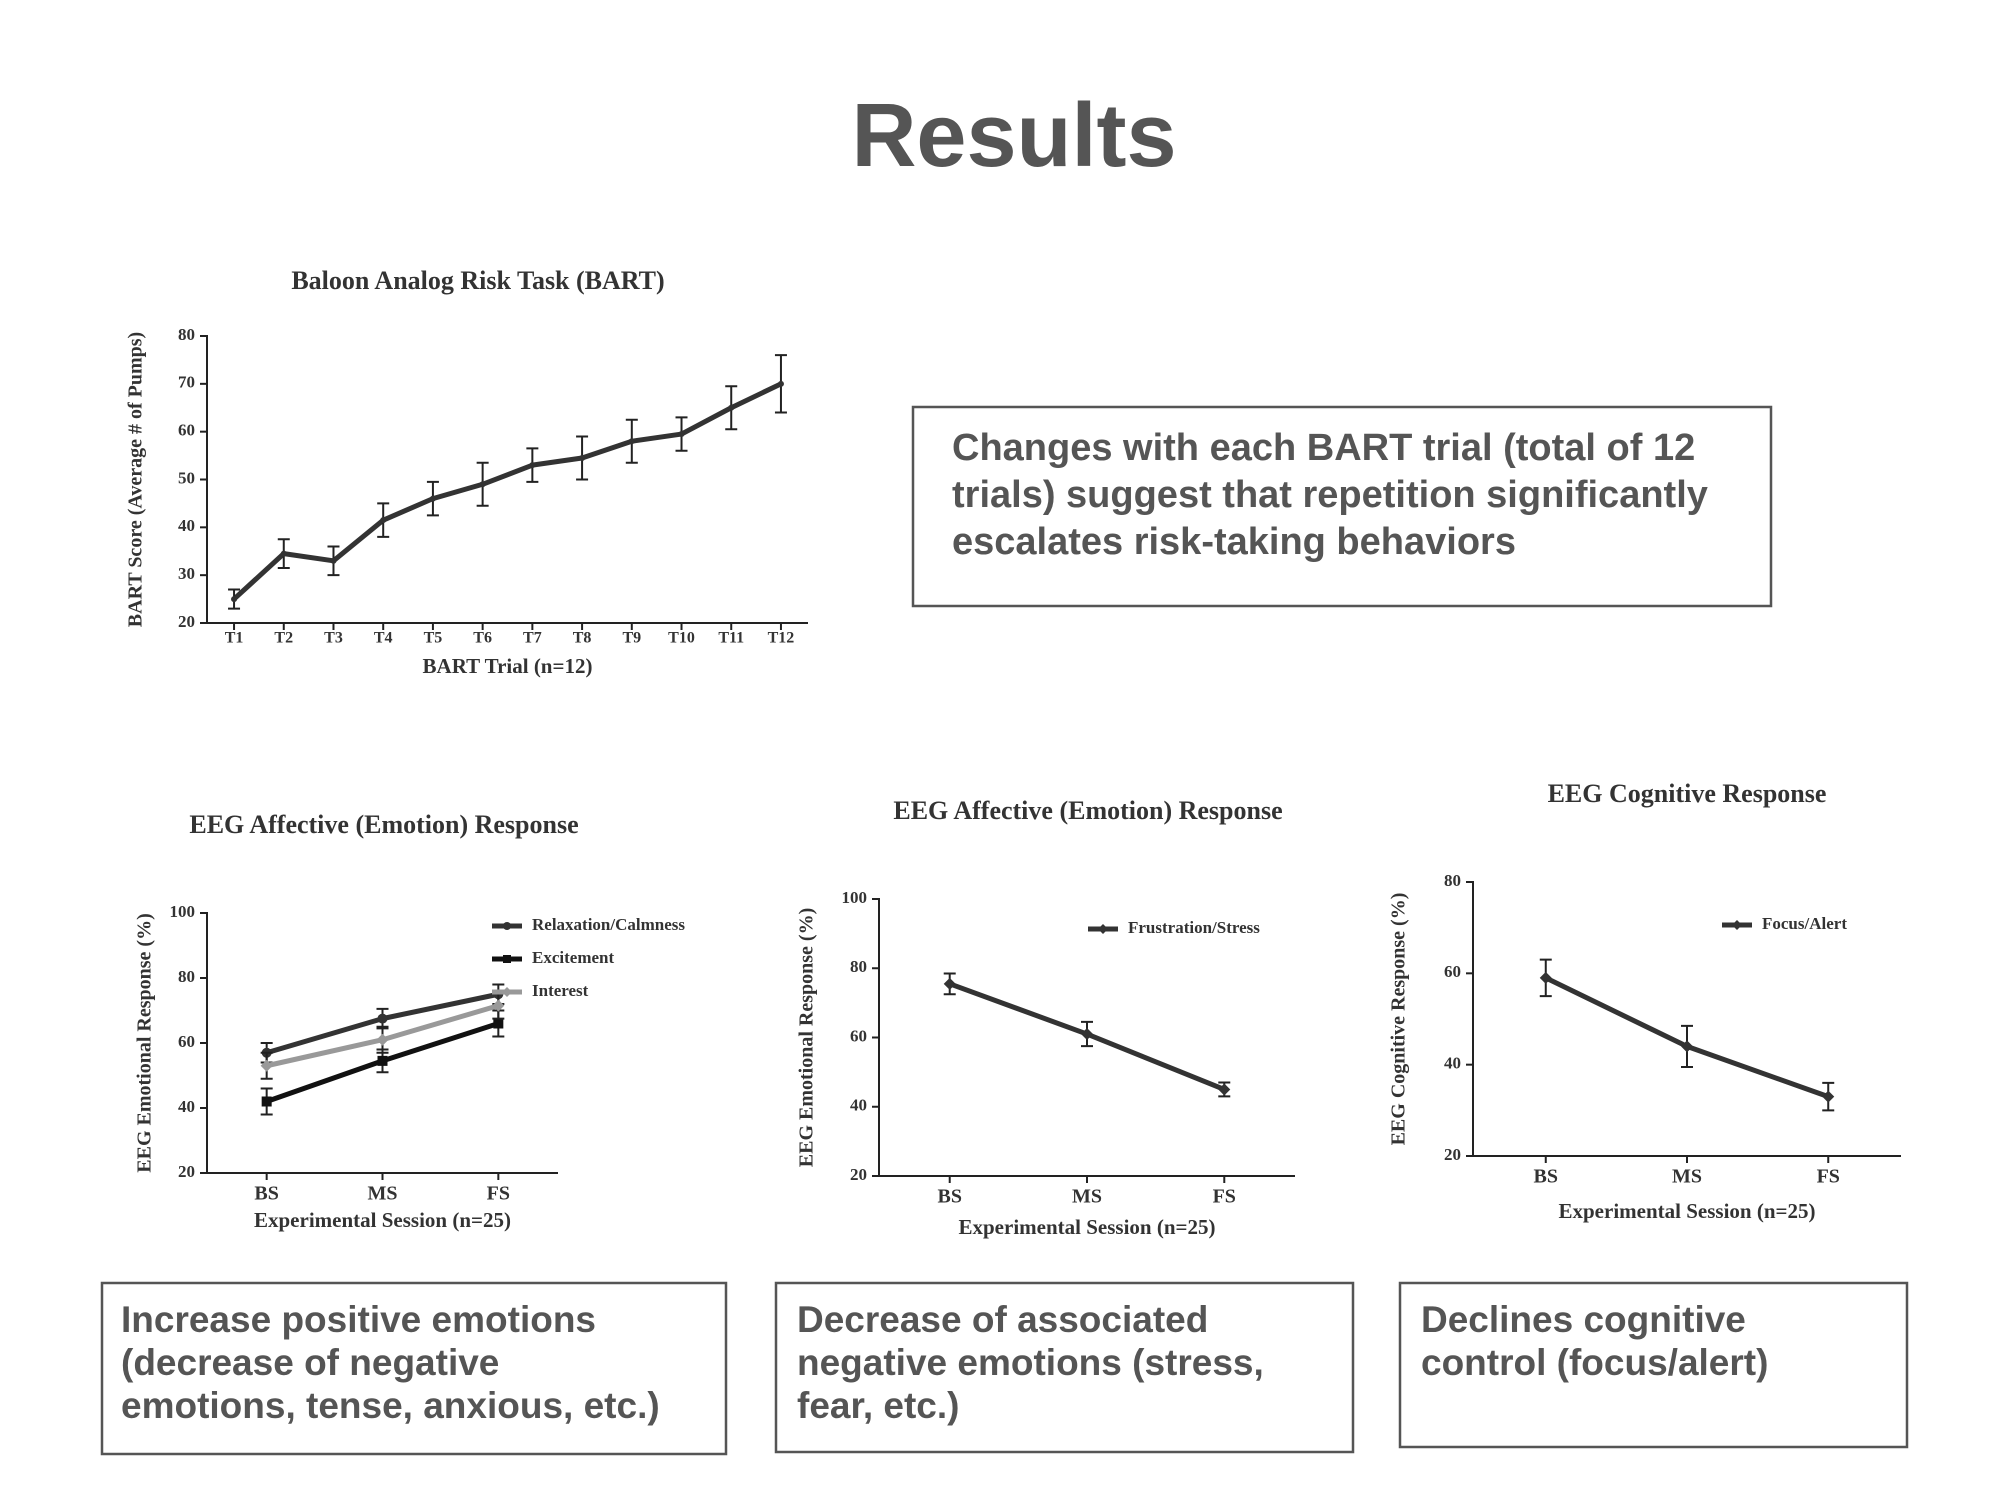 Image resolution: width=2000 pixels, height=1500 pixels. What do you see at coordinates (1002, 1319) in the screenshot?
I see `note-line: Decrease of associated` at bounding box center [1002, 1319].